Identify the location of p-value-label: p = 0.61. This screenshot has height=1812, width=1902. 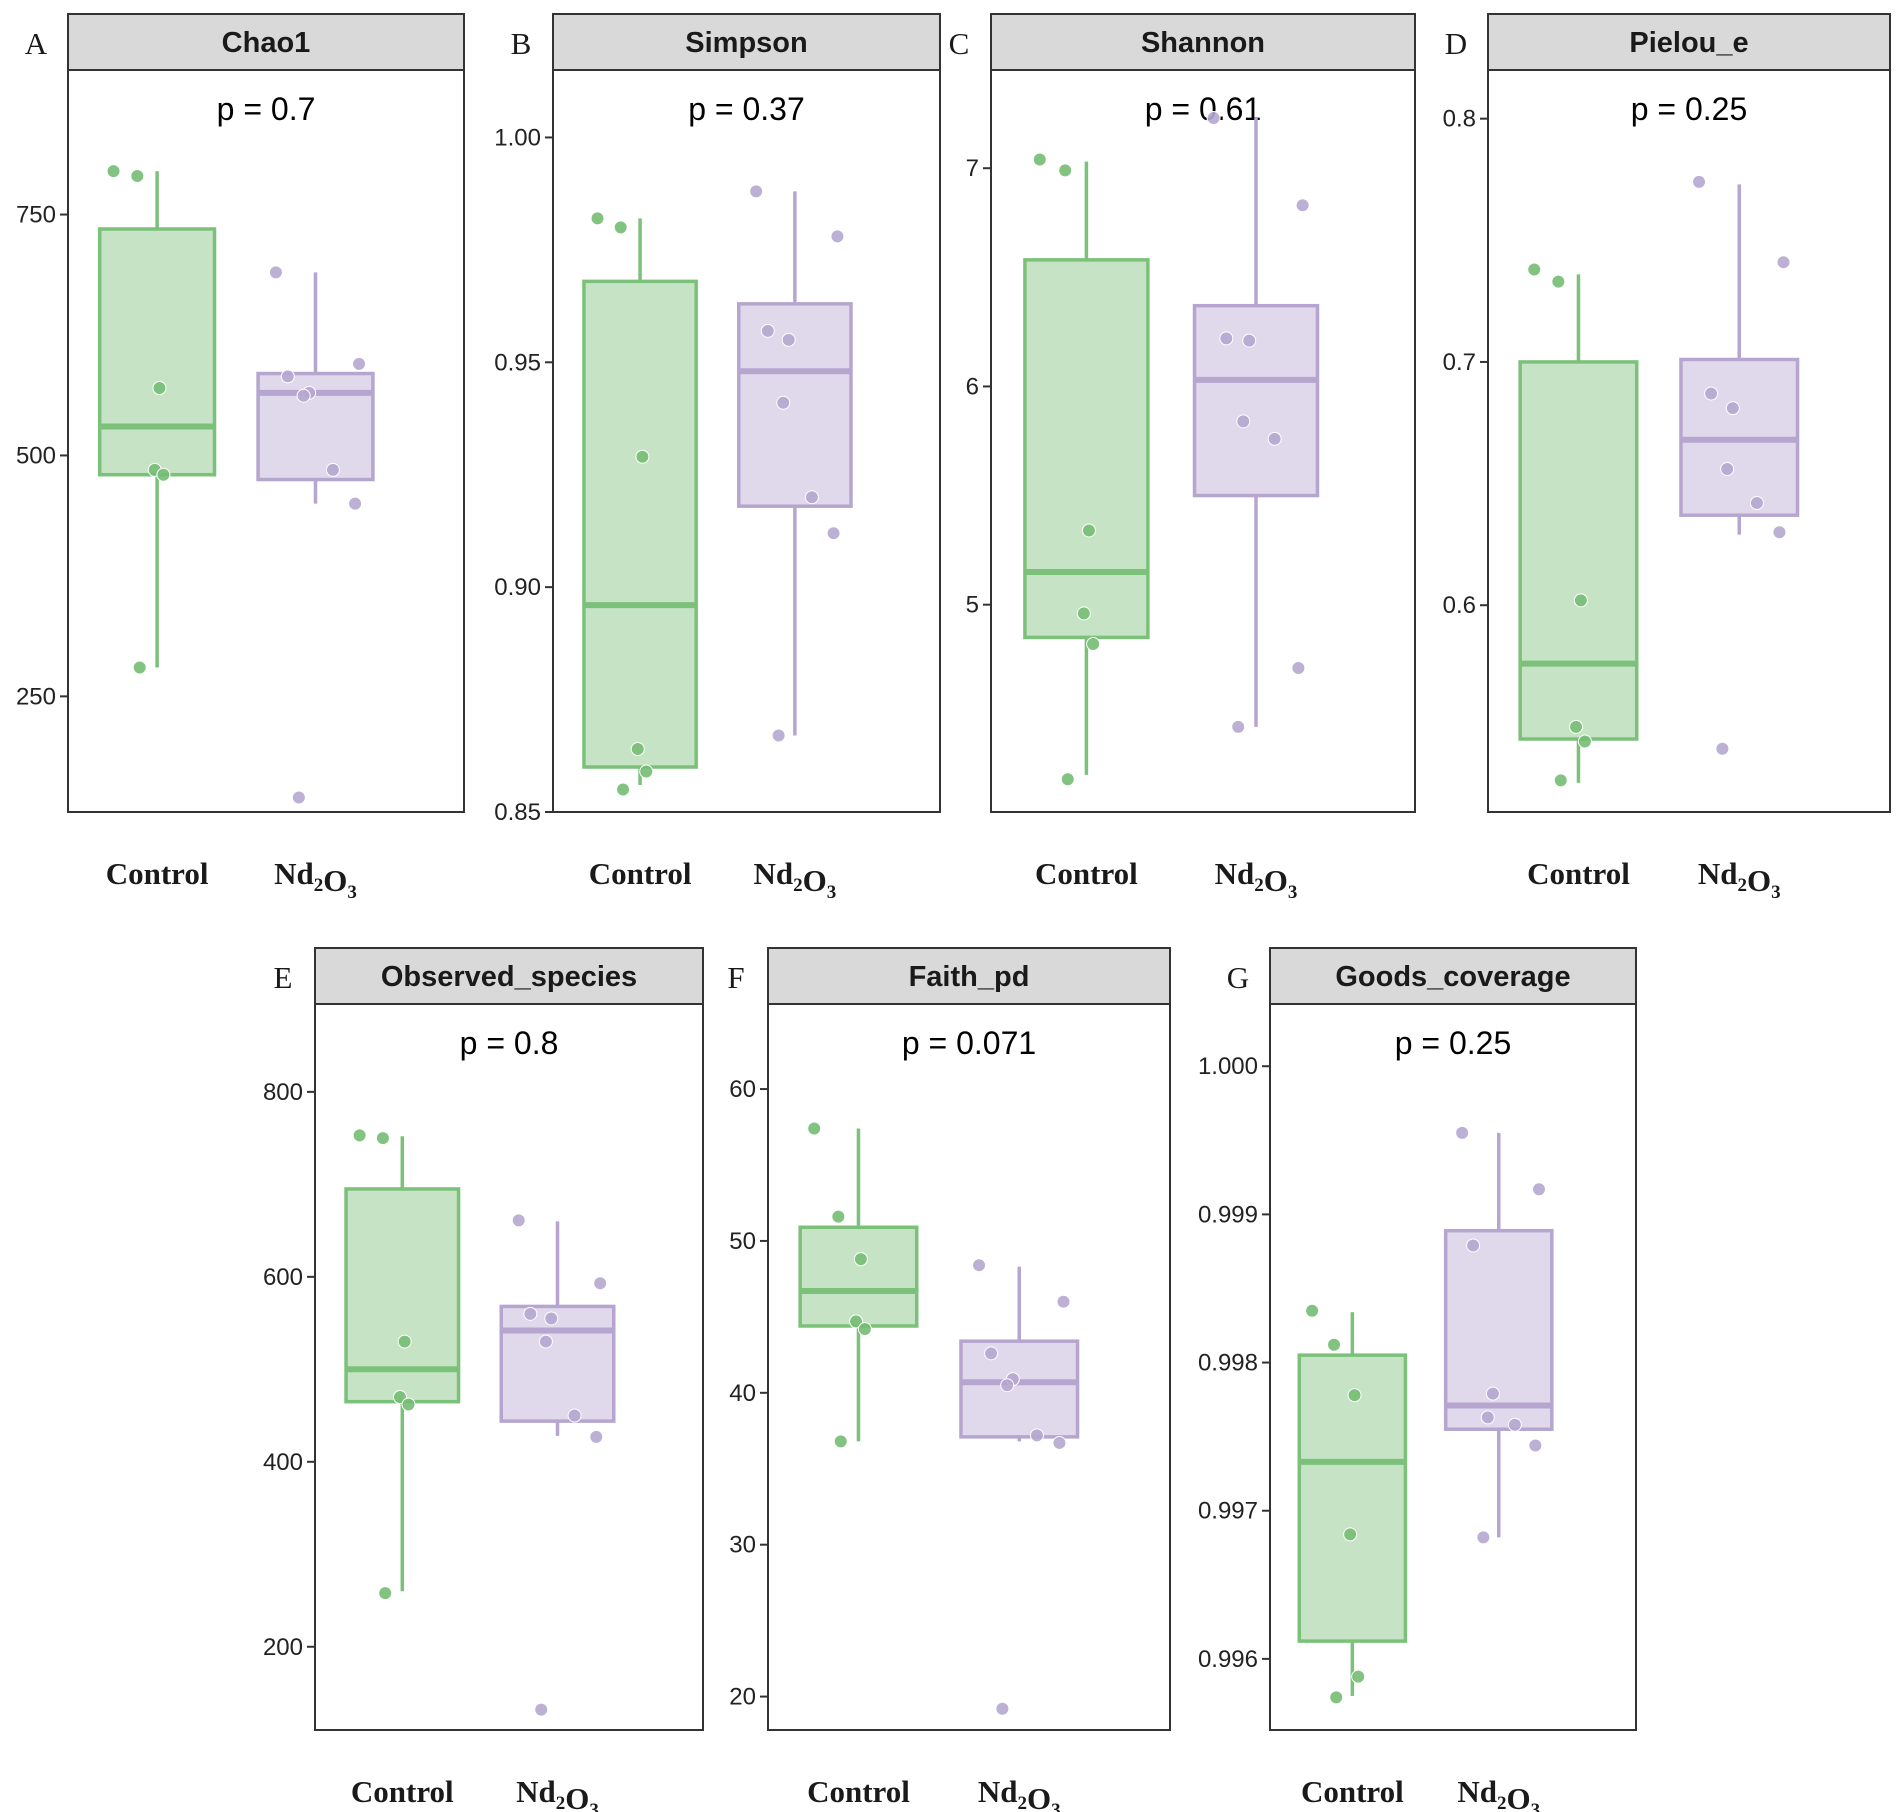
(1203, 109).